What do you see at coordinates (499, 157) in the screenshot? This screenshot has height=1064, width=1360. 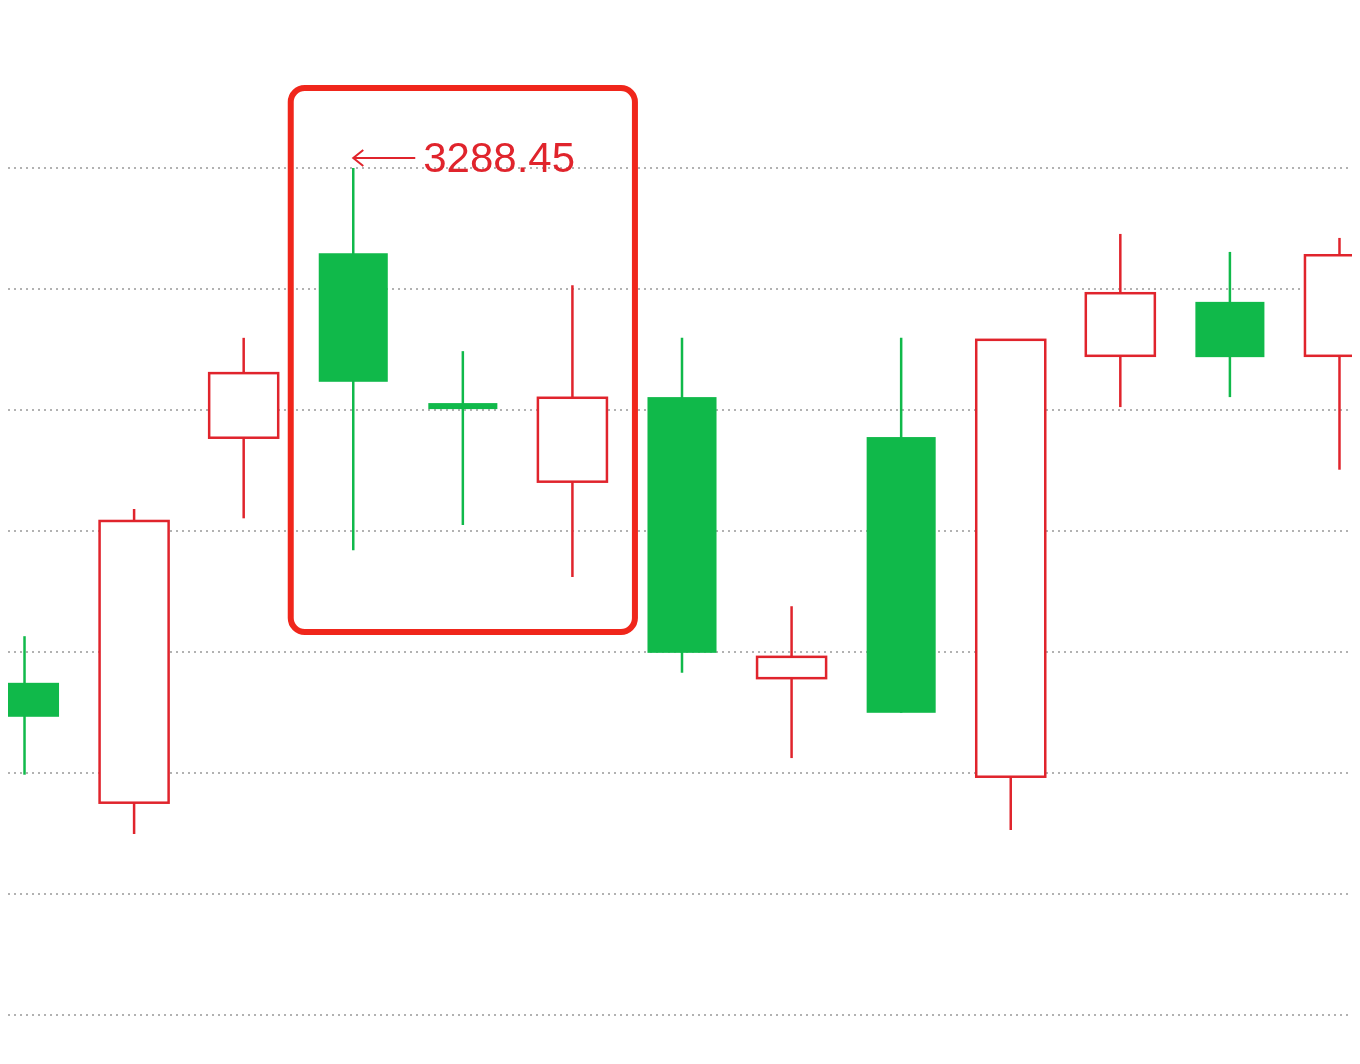 I see `annotation: 3288.45` at bounding box center [499, 157].